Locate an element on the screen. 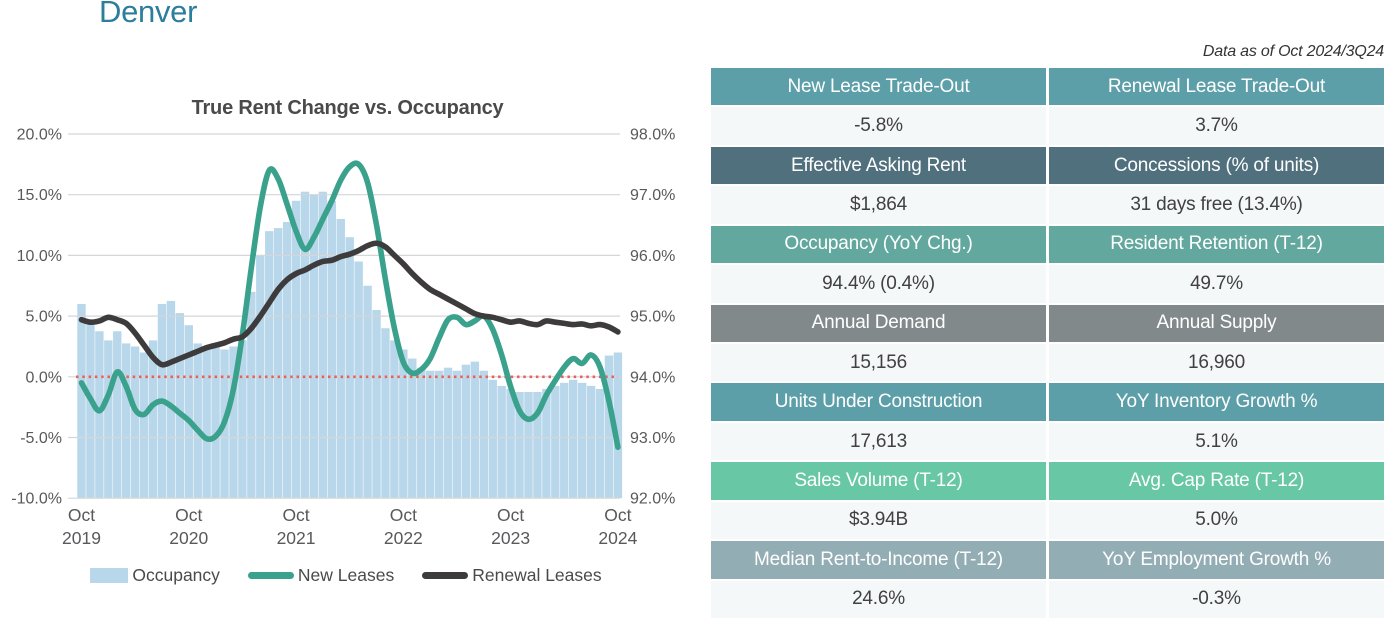 The width and height of the screenshot is (1390, 625). chart-legend: Occupancy New Leases Renewal Leases is located at coordinates (346, 575).